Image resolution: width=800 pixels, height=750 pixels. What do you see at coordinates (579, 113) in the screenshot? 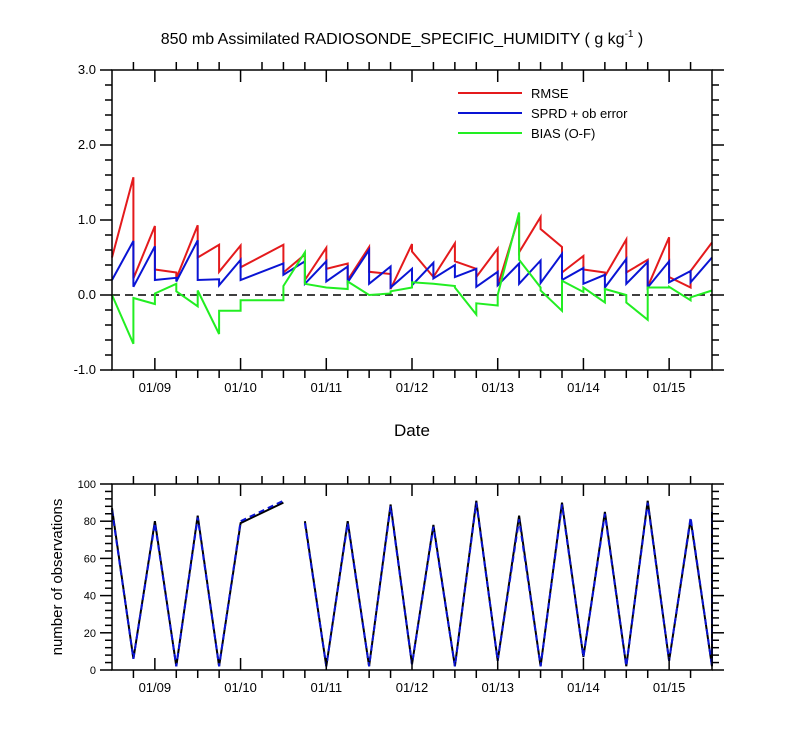
I see `legend-label-2: SPRD + ob error` at bounding box center [579, 113].